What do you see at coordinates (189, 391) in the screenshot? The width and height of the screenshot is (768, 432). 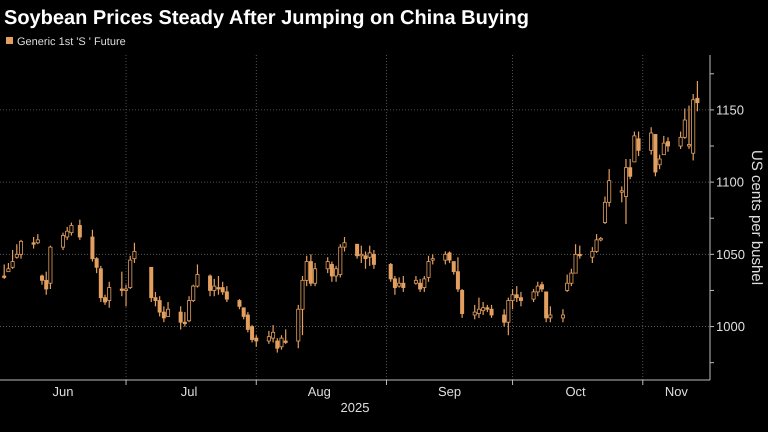 I see `x-tick-label: Jul` at bounding box center [189, 391].